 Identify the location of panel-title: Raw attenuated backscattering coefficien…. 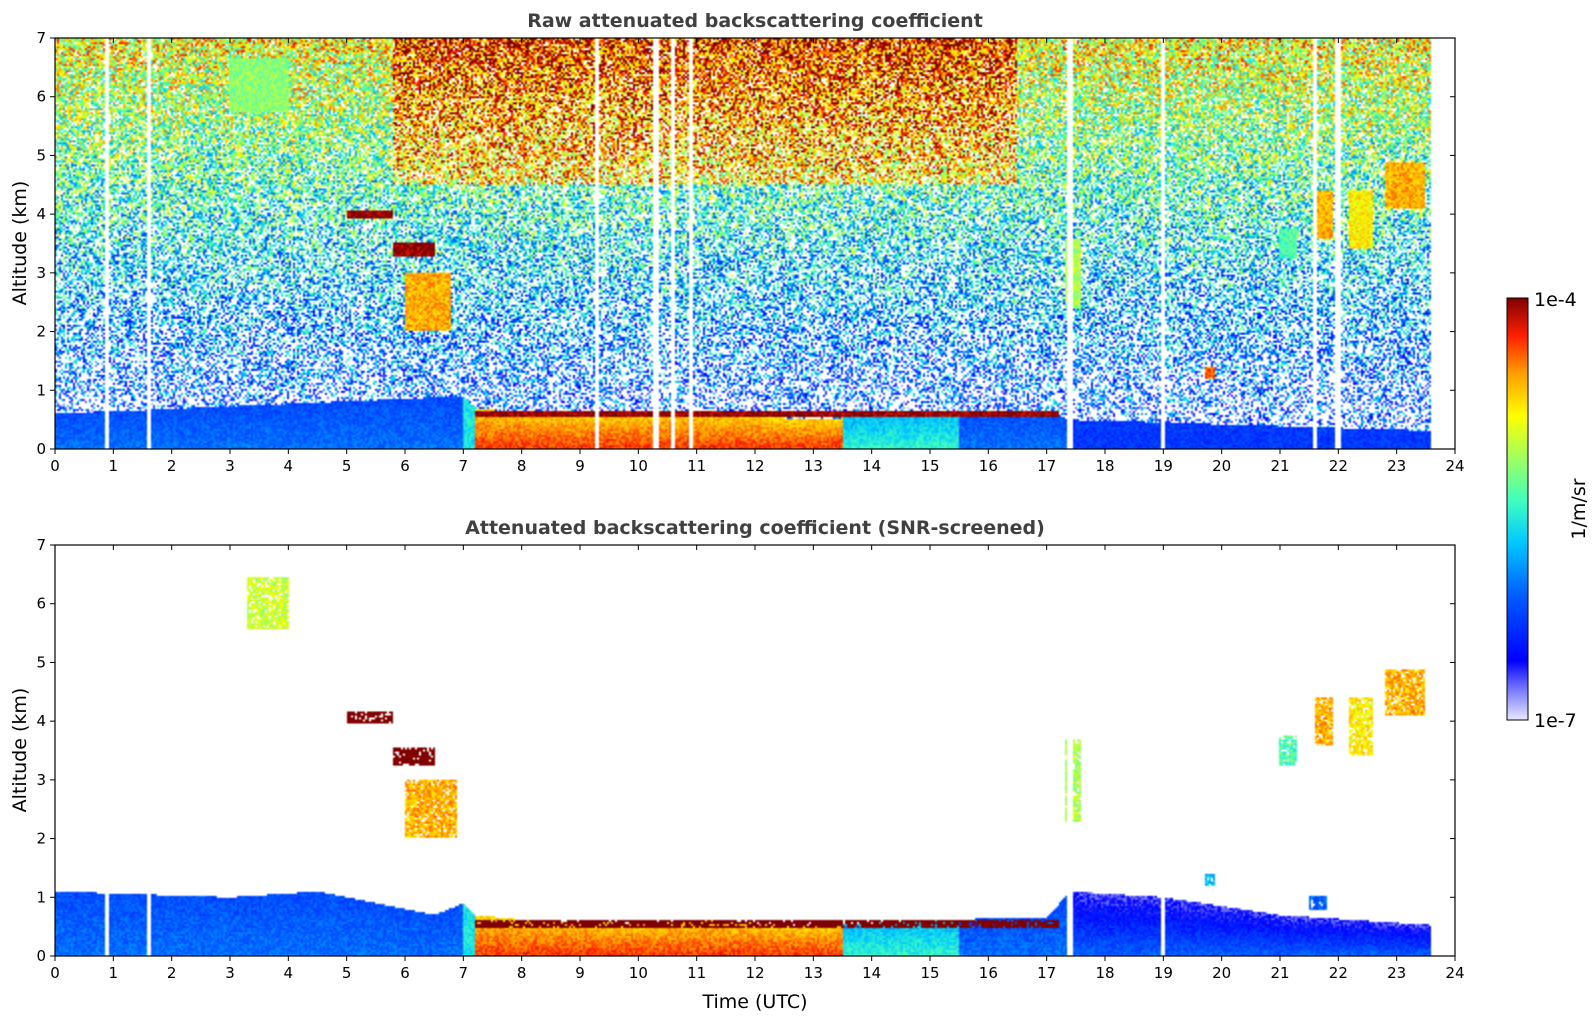
(755, 21).